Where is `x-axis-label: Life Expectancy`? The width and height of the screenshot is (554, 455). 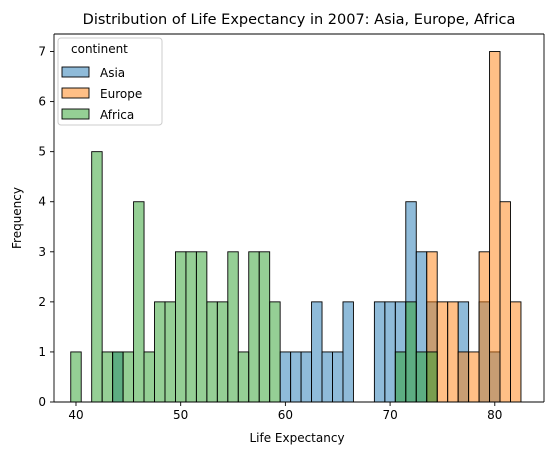 x-axis-label: Life Expectancy is located at coordinates (296, 438).